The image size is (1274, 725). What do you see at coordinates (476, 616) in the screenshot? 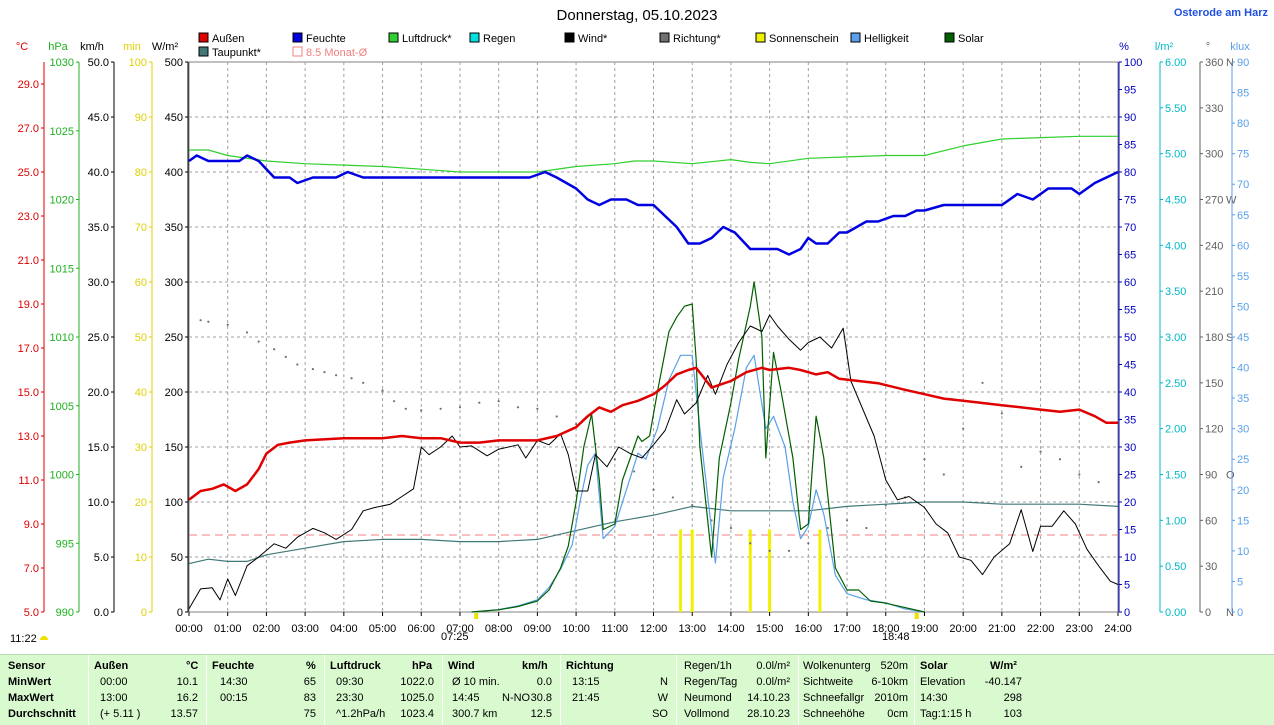
I see `sunrise-marker` at bounding box center [476, 616].